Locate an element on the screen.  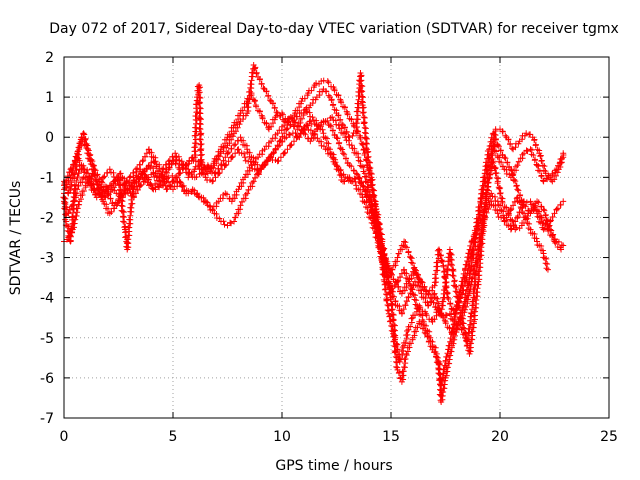
y-axis-label: SDTVAR / TECUs is located at coordinates (16, 238).